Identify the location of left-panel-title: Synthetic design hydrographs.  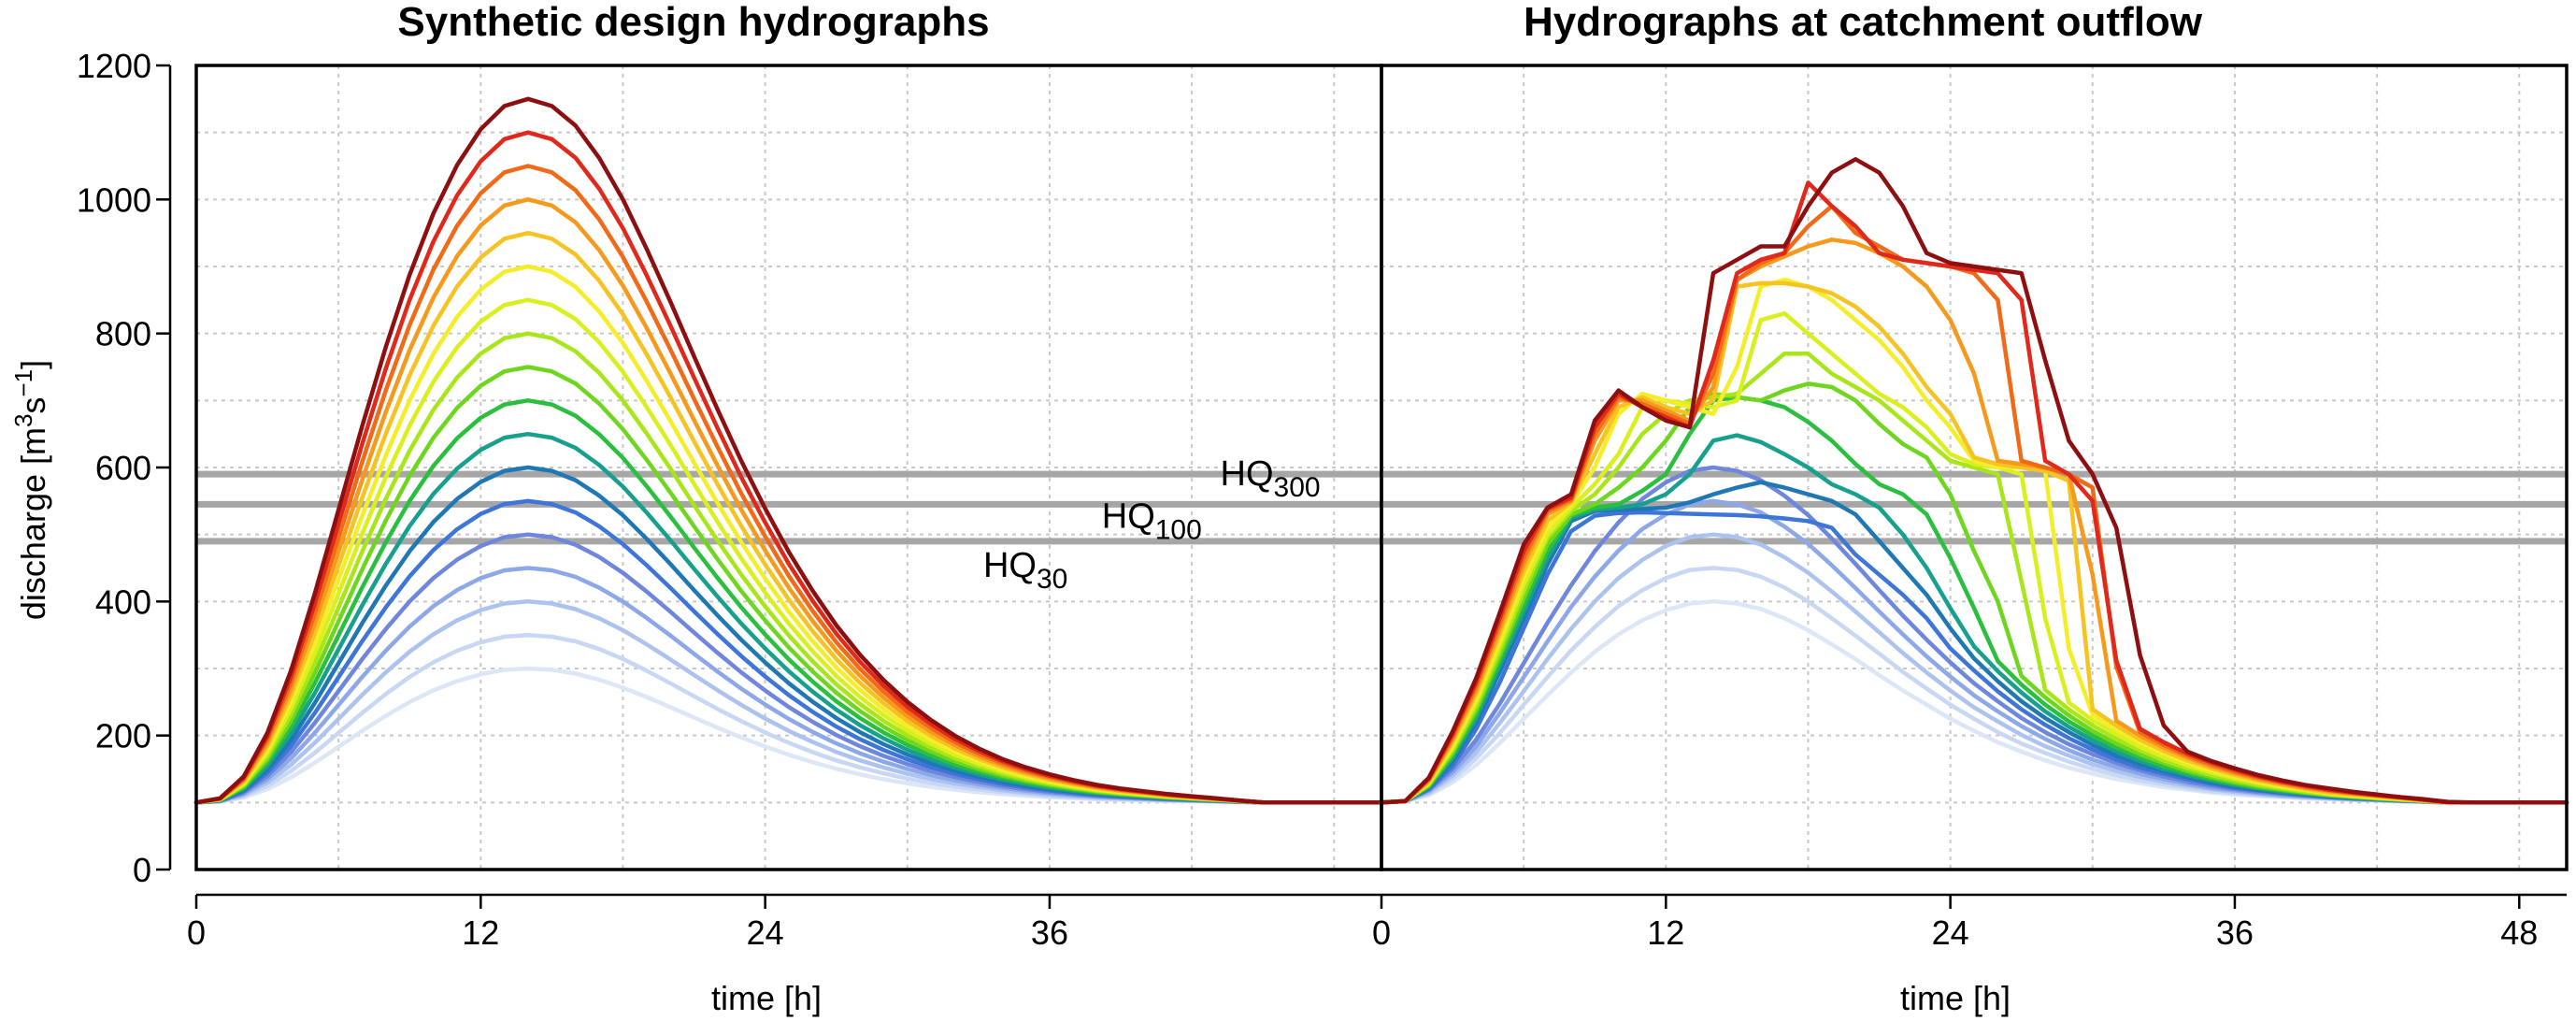
(693, 23).